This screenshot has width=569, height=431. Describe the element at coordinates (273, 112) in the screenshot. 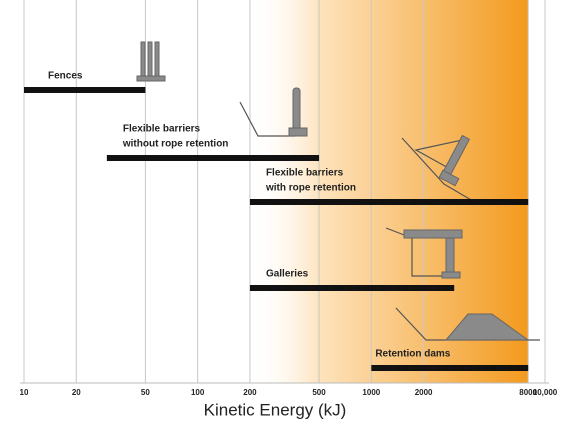

I see `flexible-barrier-icon` at that location.